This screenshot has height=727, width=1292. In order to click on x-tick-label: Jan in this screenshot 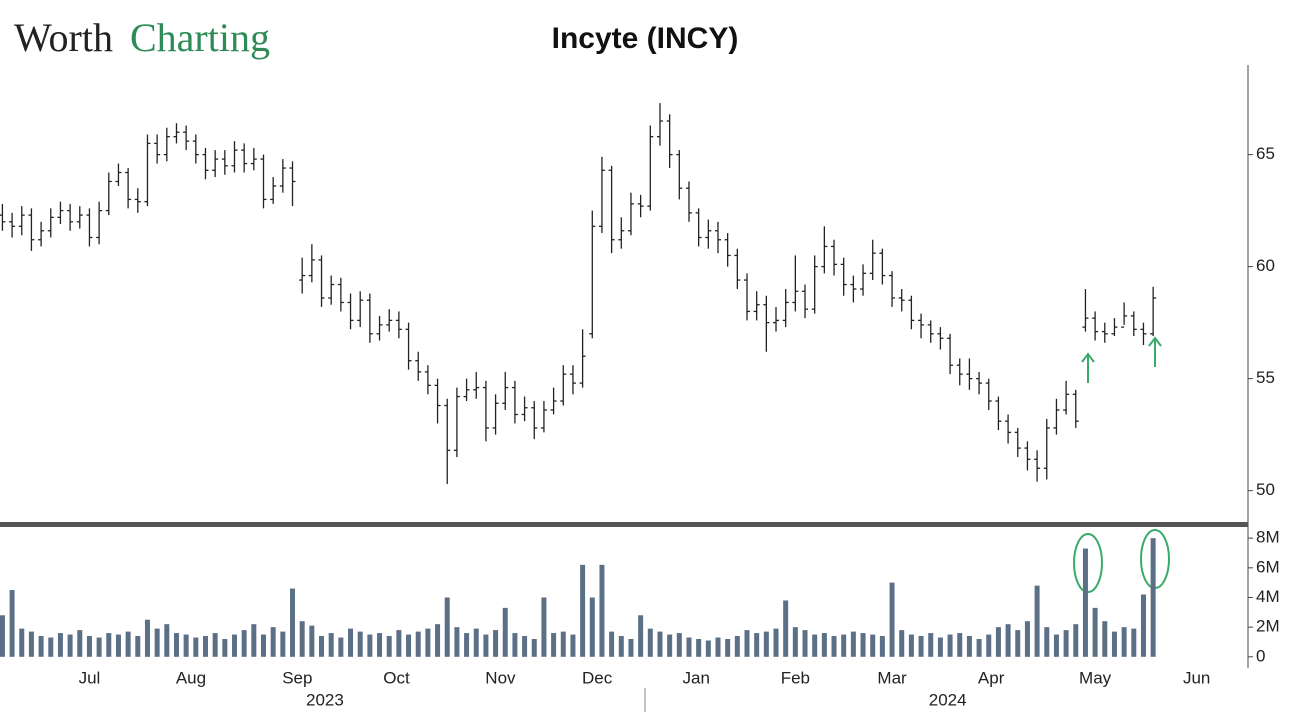, I will do `click(696, 677)`.